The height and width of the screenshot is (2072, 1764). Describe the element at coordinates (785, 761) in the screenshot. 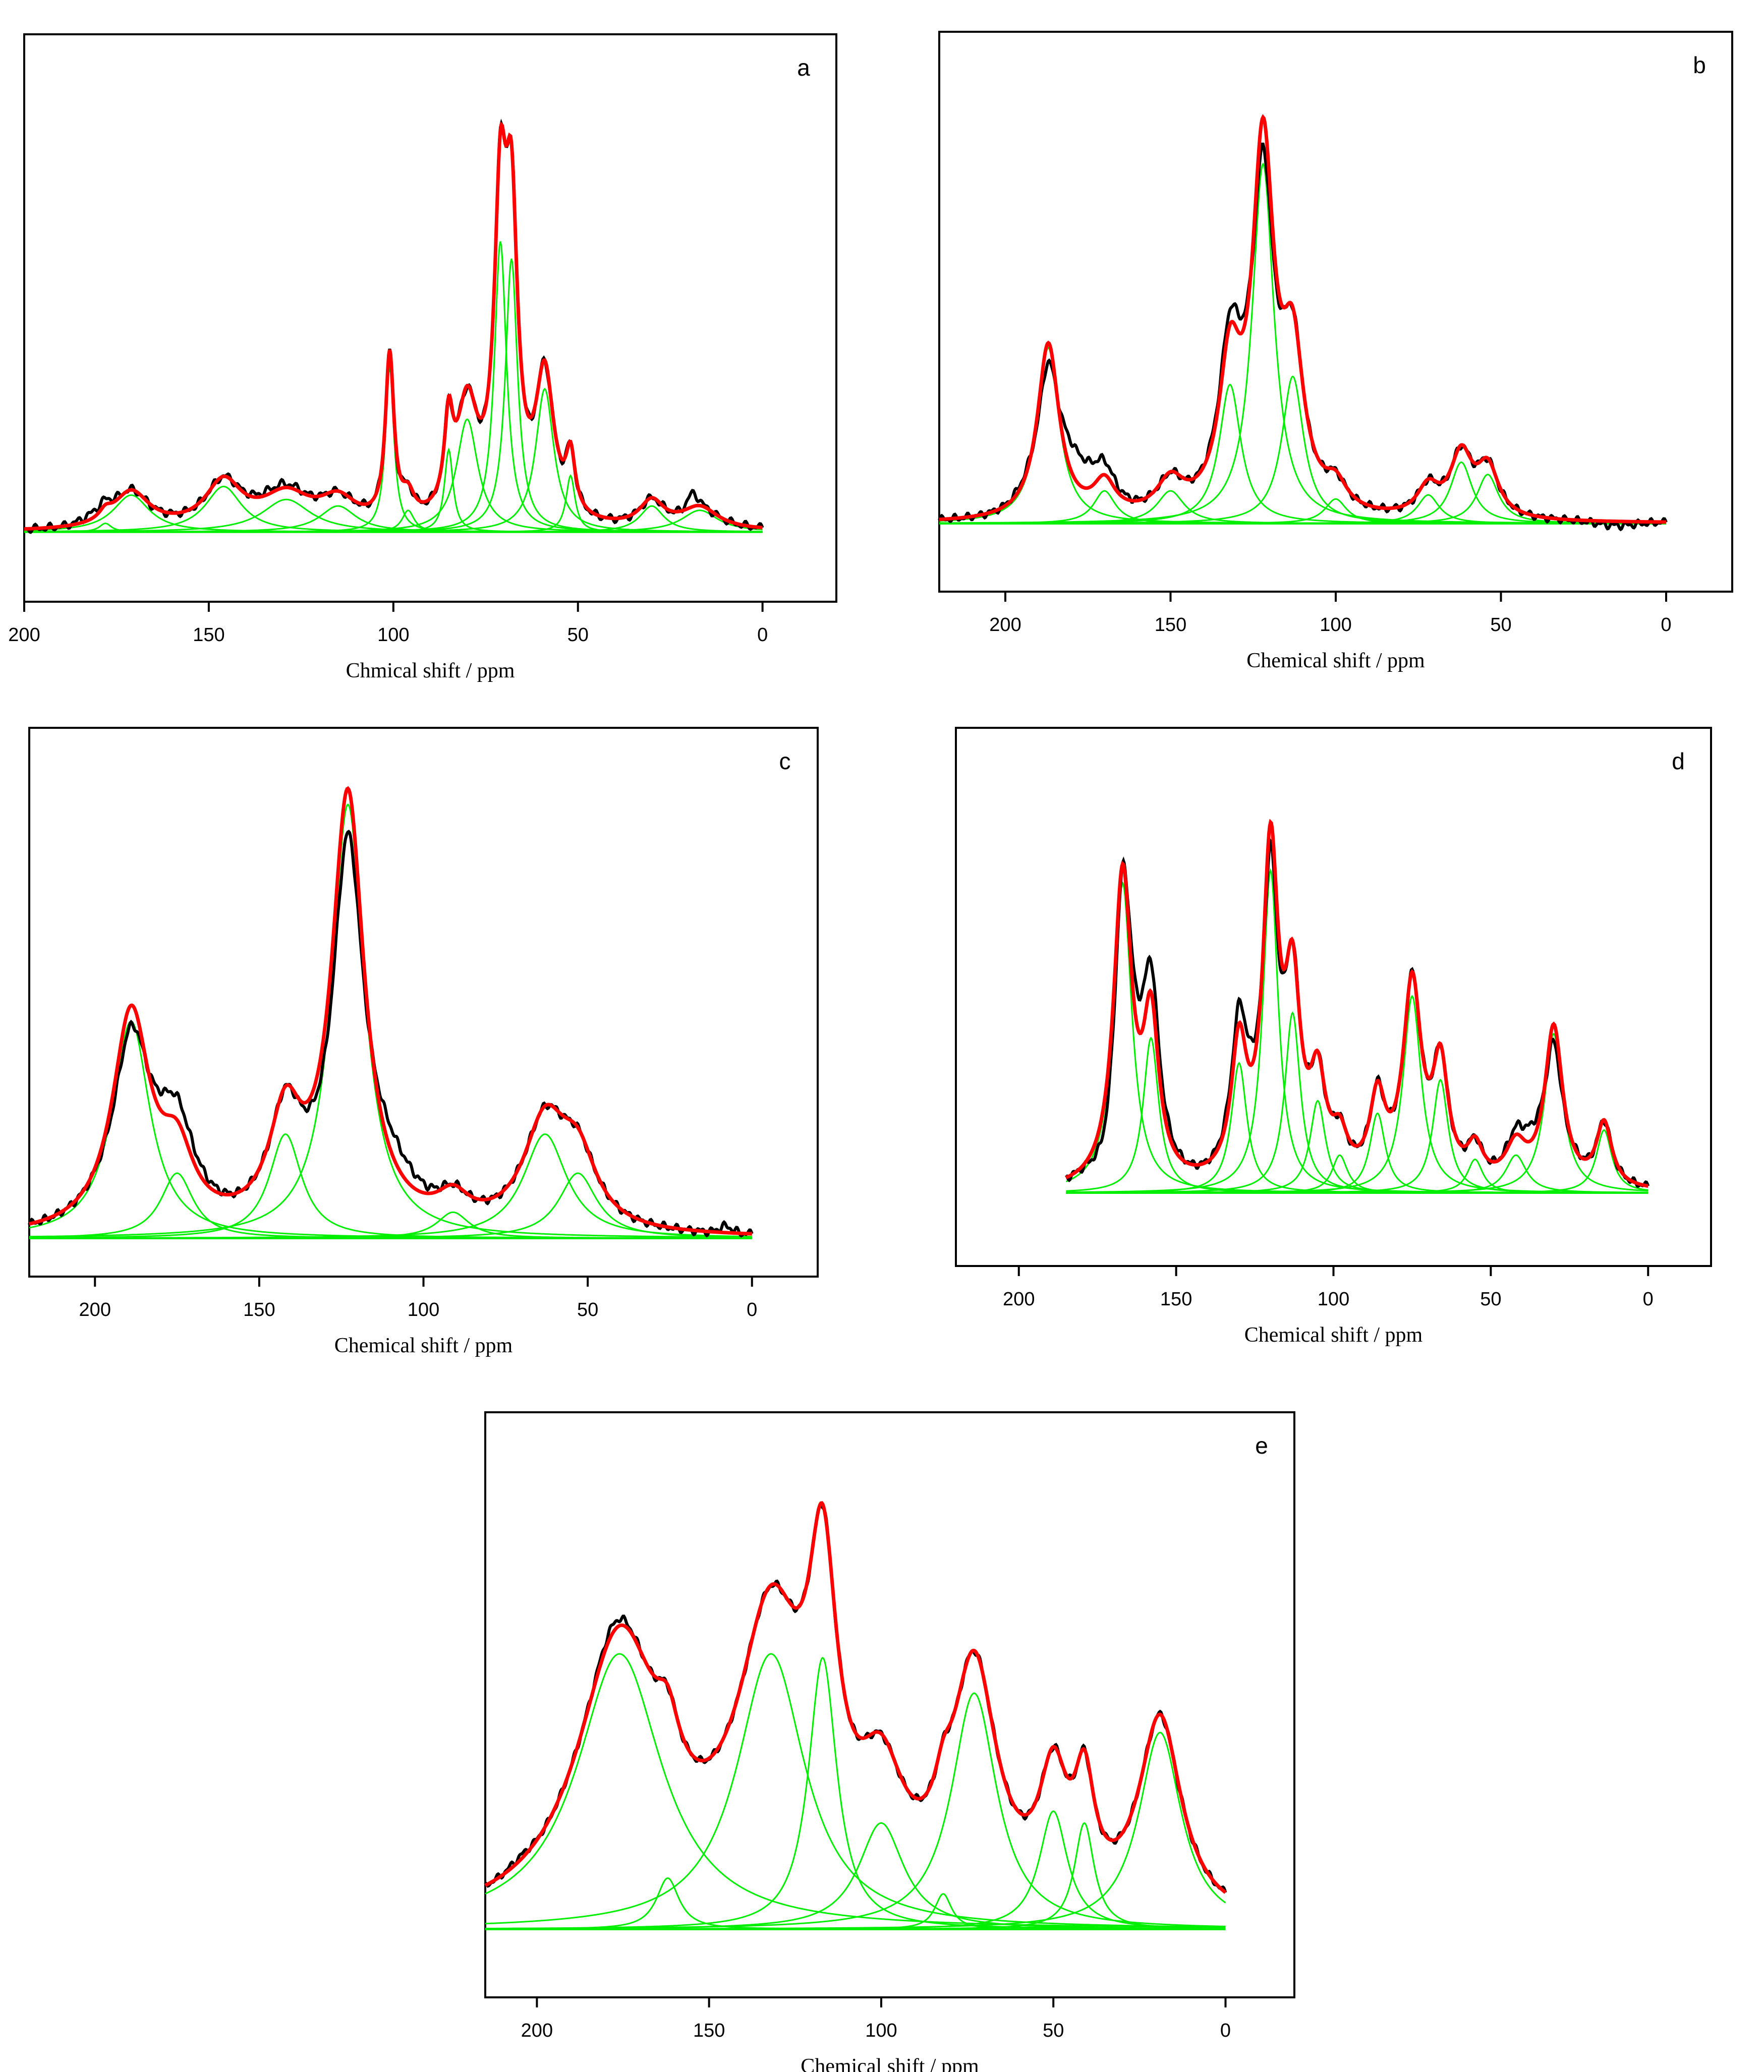

I see `panel-label: c` at that location.